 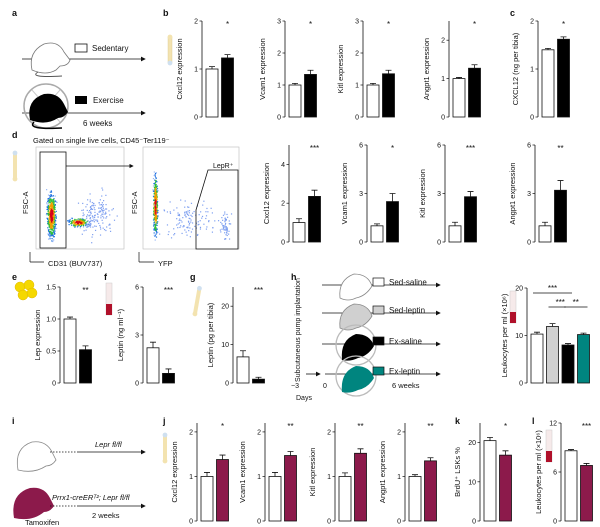 I want to click on chart-b3: 0 1 2 3 Kitl expression *, so click(x=365, y=70).